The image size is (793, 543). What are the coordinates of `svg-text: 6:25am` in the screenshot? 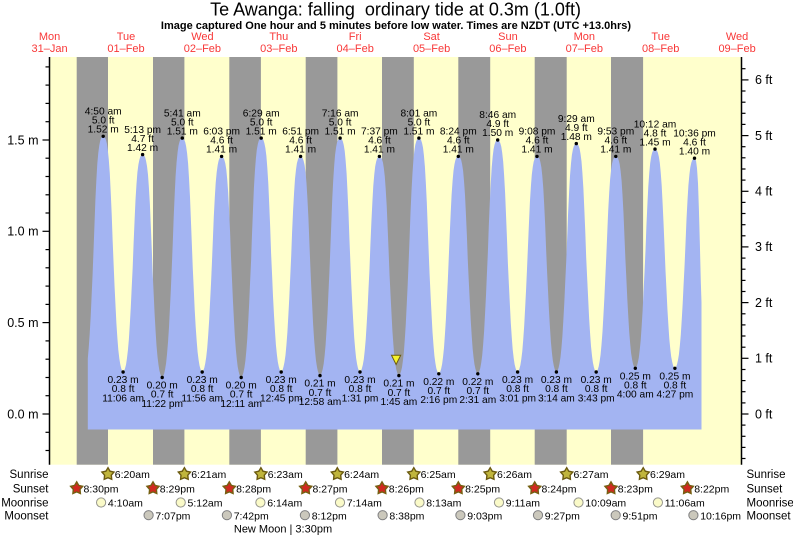 It's located at (438, 475).